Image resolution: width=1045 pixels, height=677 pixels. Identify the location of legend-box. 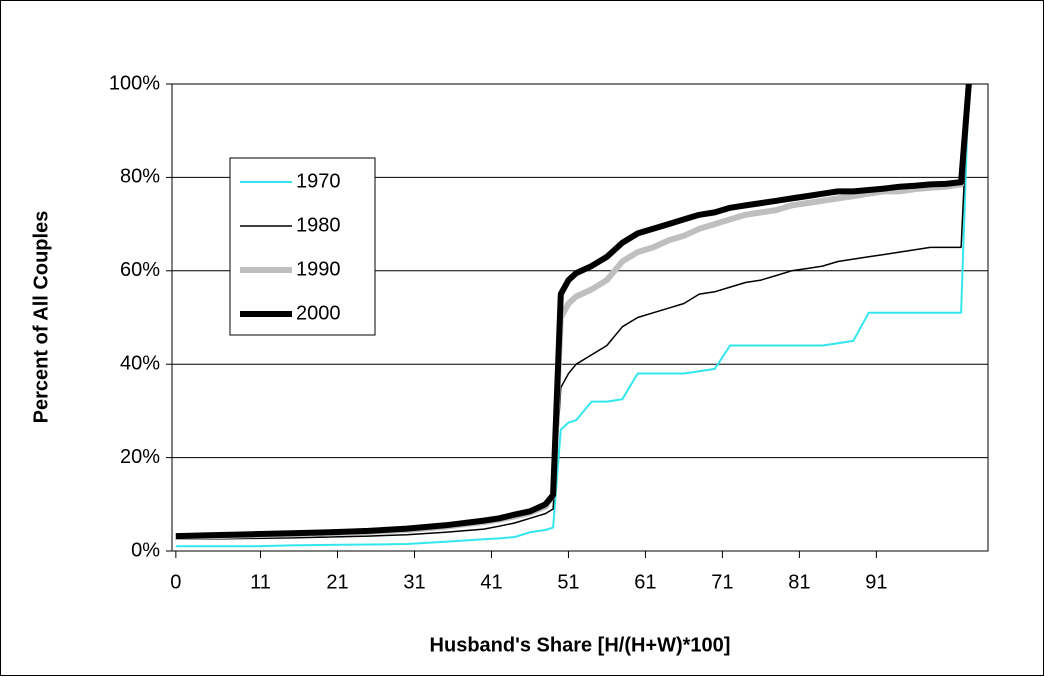
(302, 246).